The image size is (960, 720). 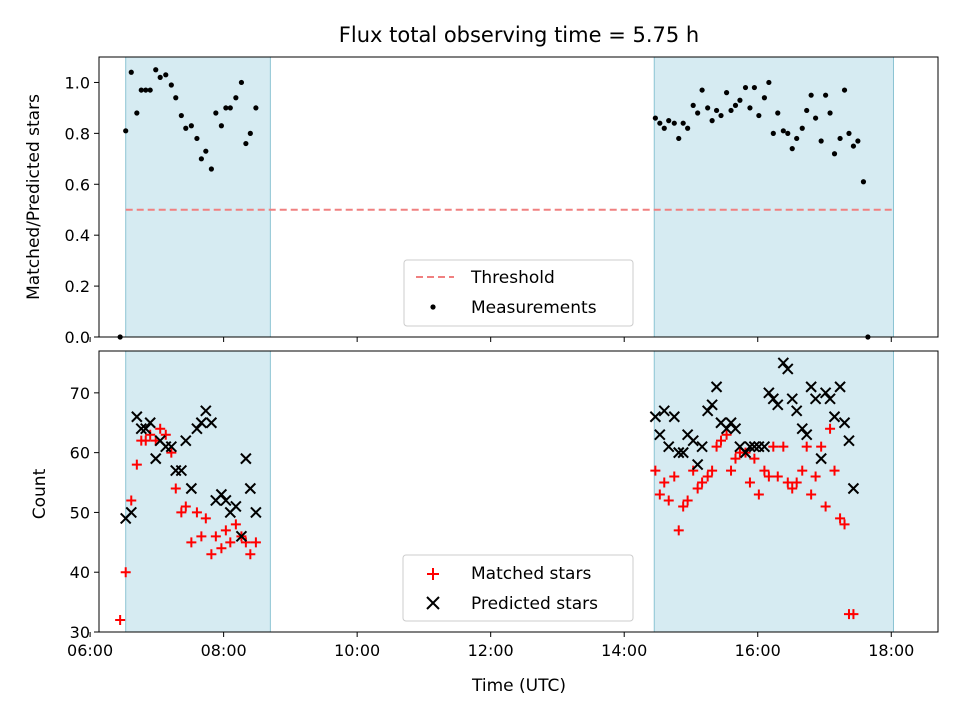 I want to click on legend-matched-swatch, so click(x=433, y=574).